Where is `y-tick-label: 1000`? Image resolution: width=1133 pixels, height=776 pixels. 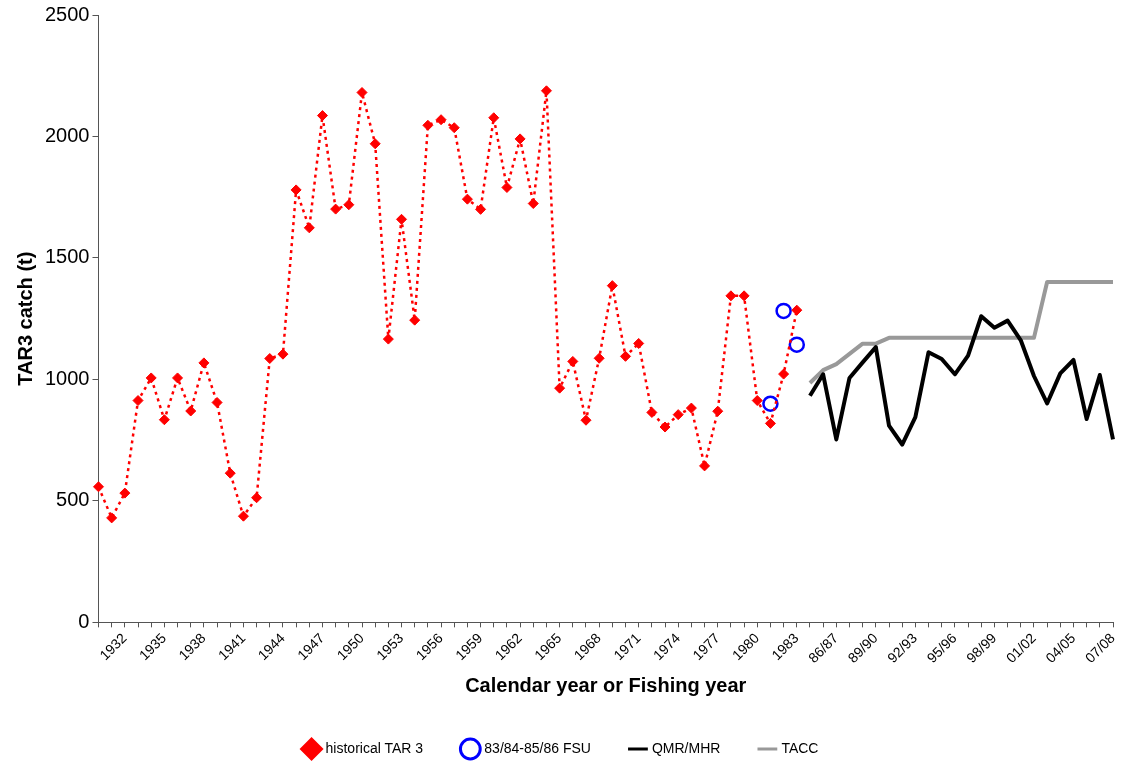
y-tick-label: 1000 is located at coordinates (67, 377).